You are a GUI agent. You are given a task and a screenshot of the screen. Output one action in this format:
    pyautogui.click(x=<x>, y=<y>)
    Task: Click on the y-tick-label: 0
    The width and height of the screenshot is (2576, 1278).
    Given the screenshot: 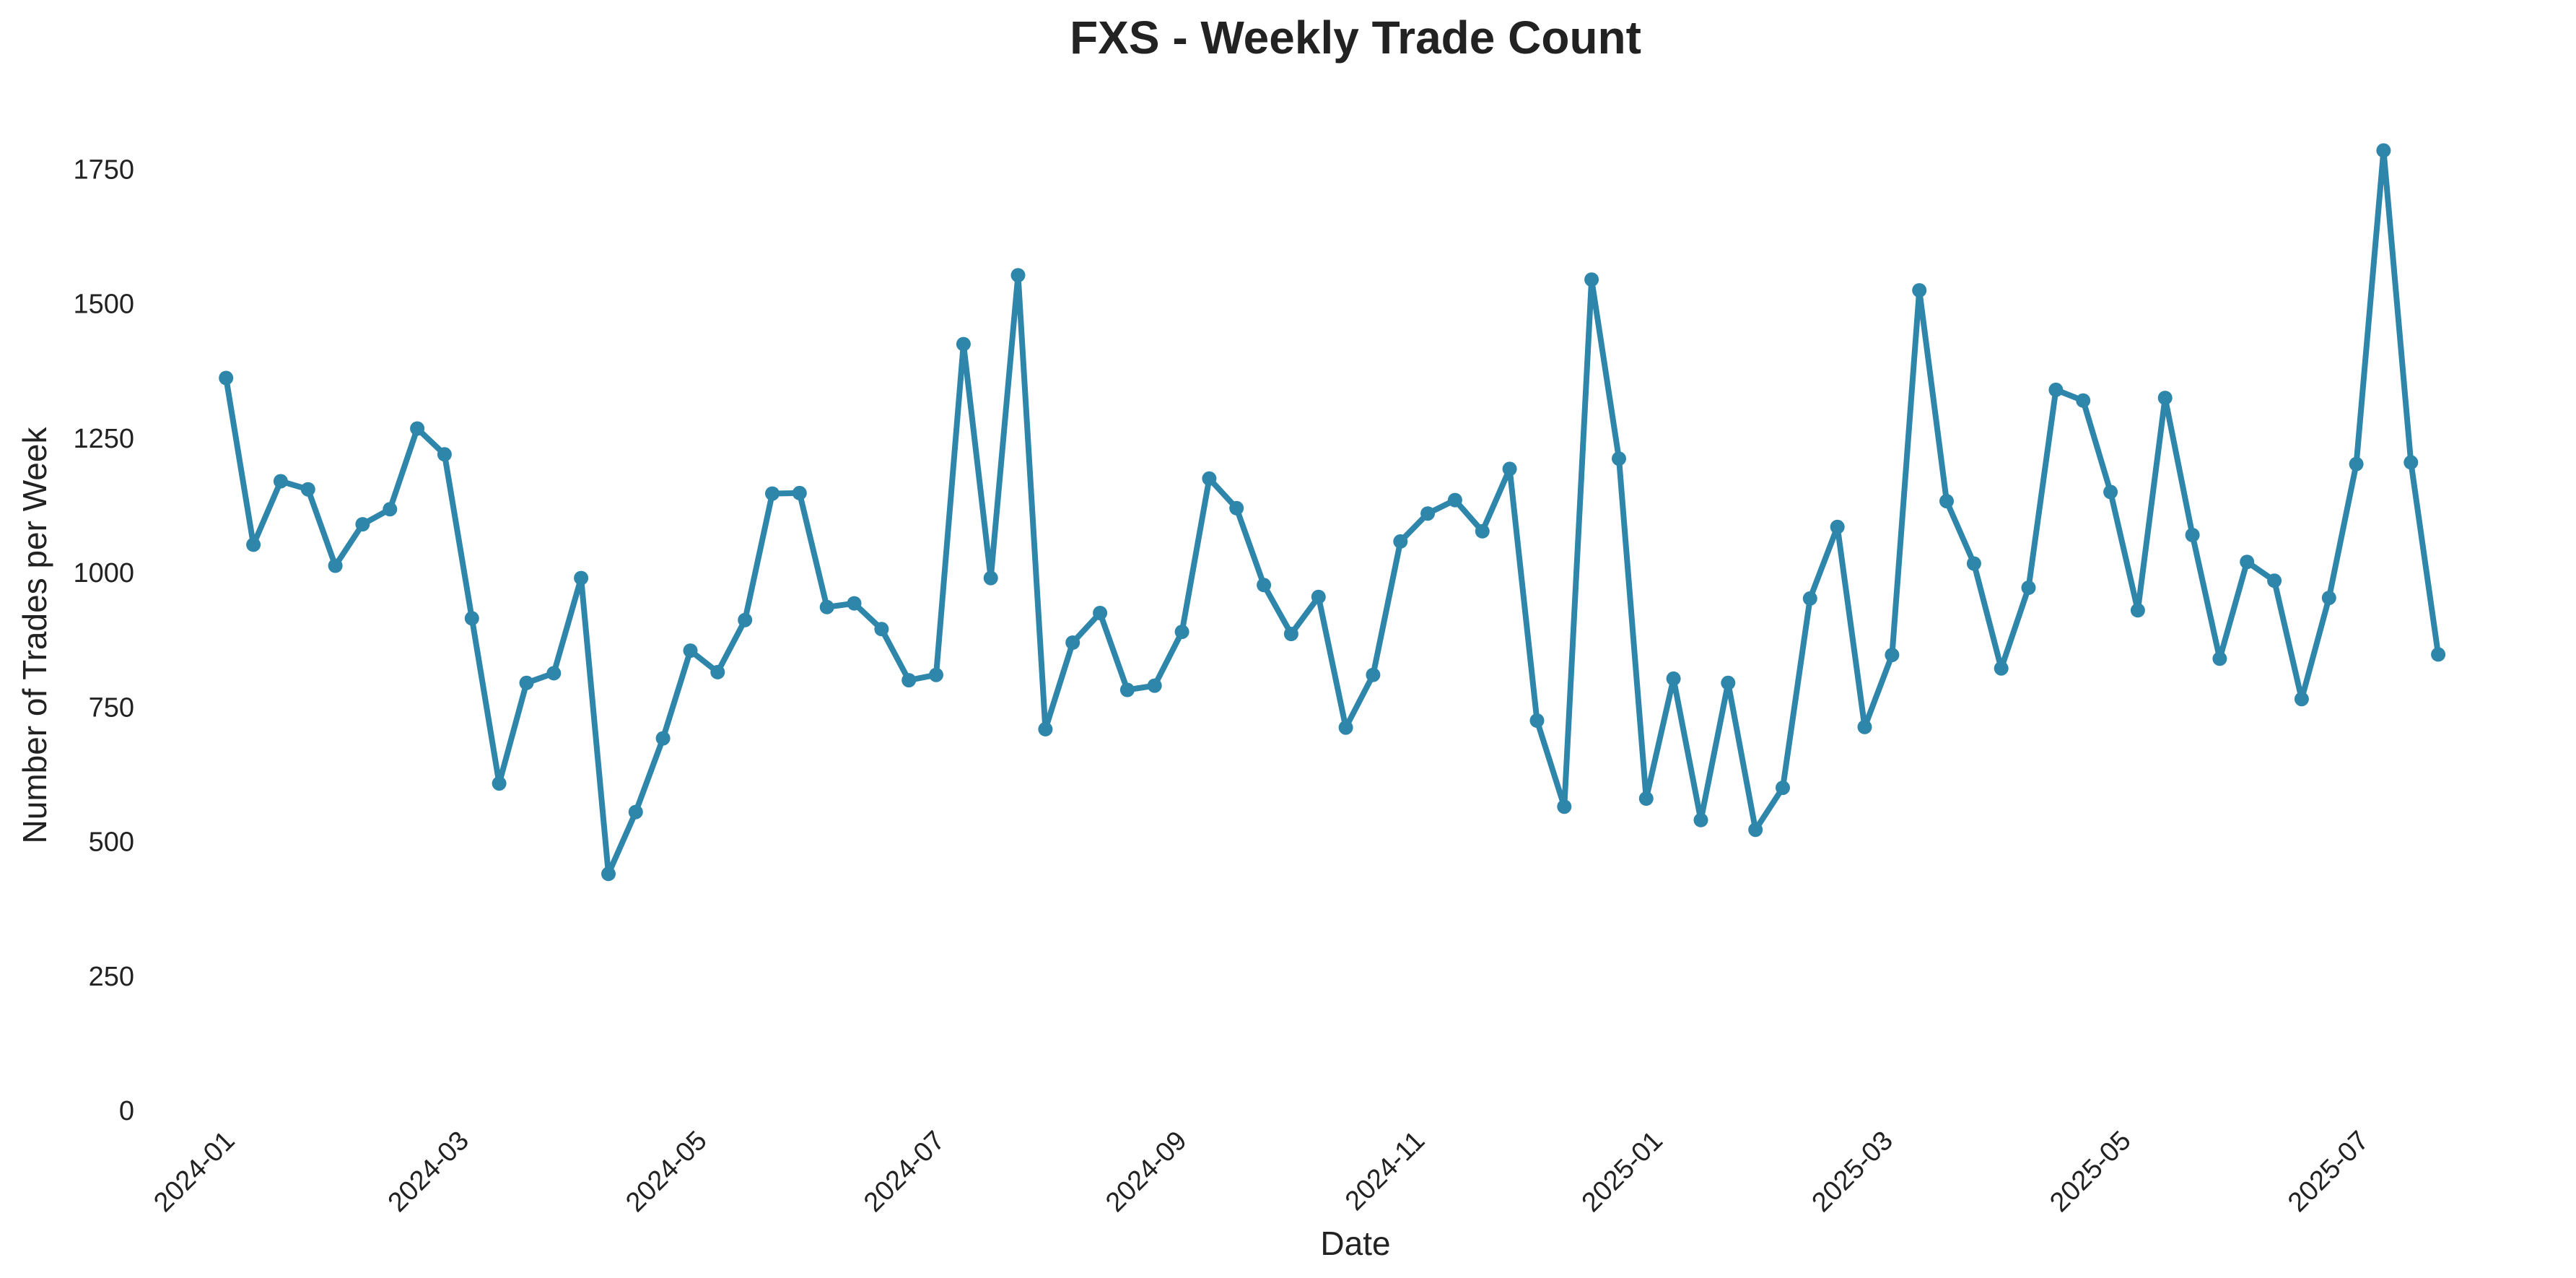 What is the action you would take?
    pyautogui.click(x=126, y=1111)
    